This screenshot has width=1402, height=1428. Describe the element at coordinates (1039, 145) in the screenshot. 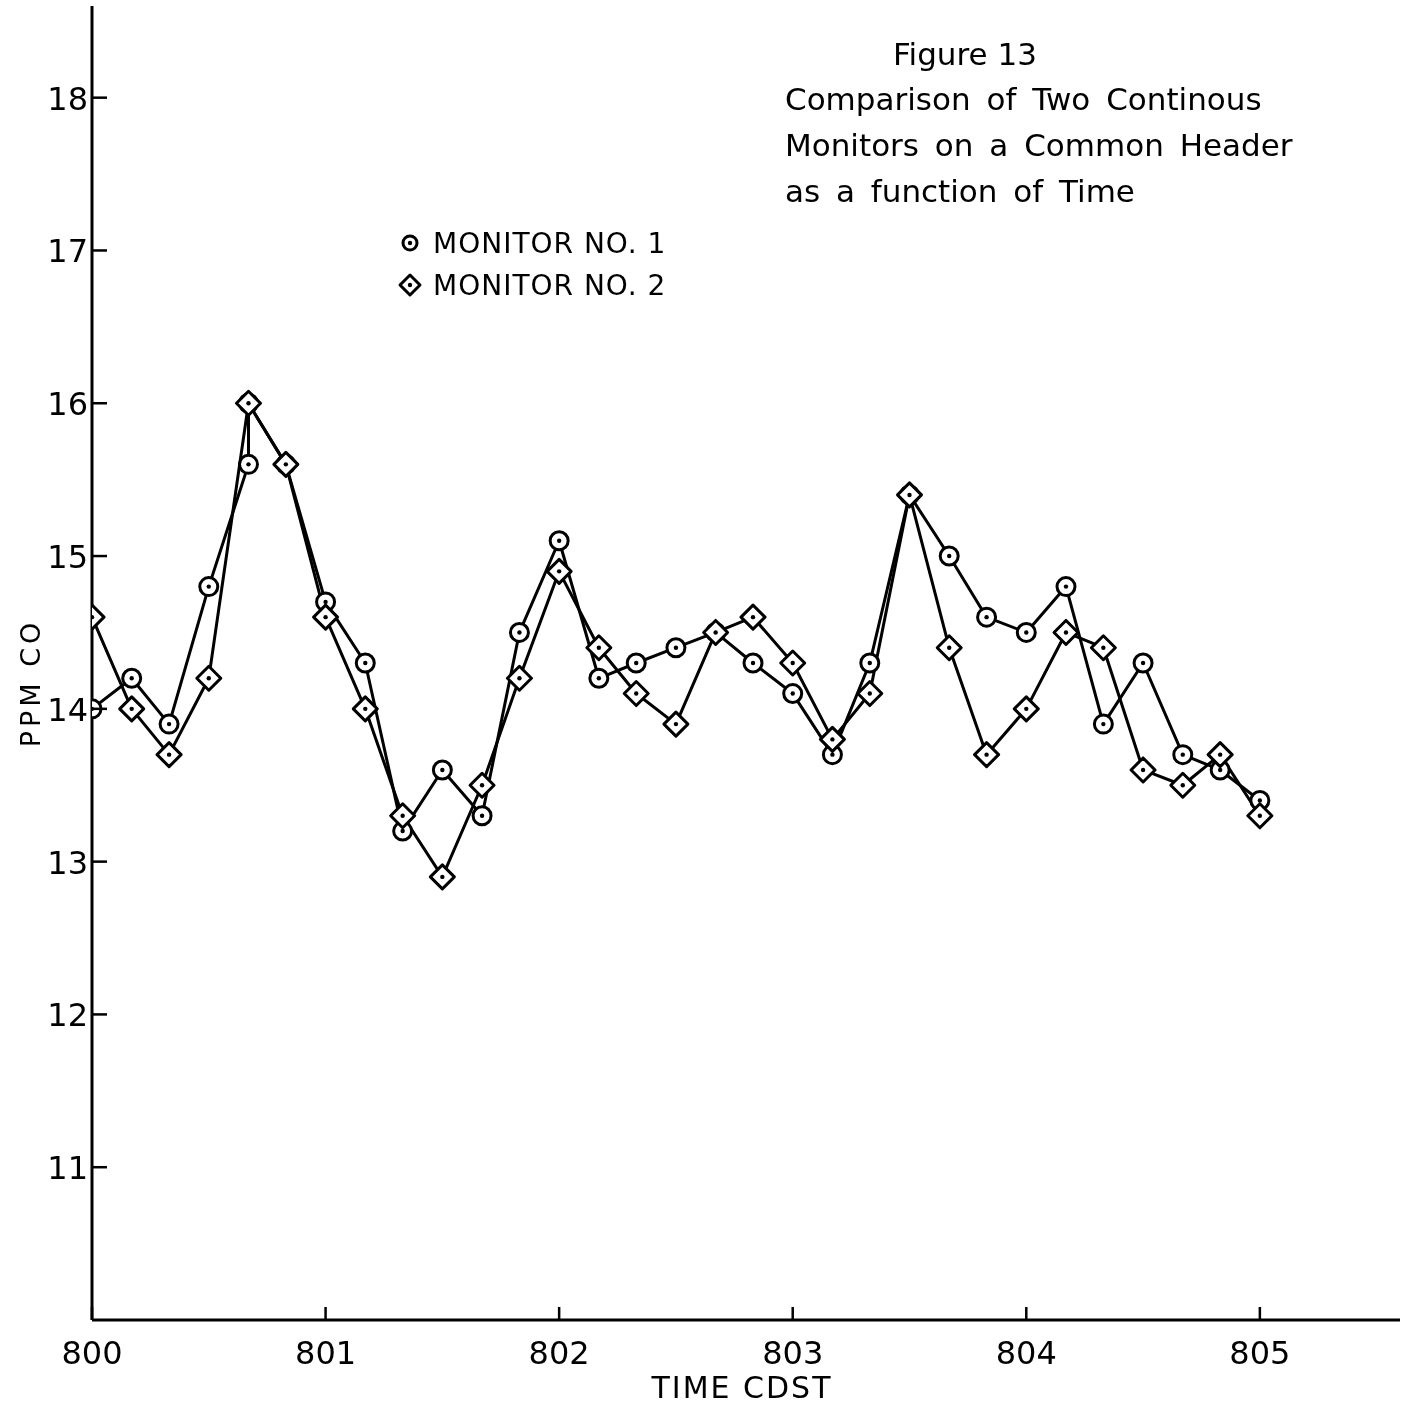

I see `text: Comparison of Two Continous Monitors on a Common Header as a function of Time` at that location.